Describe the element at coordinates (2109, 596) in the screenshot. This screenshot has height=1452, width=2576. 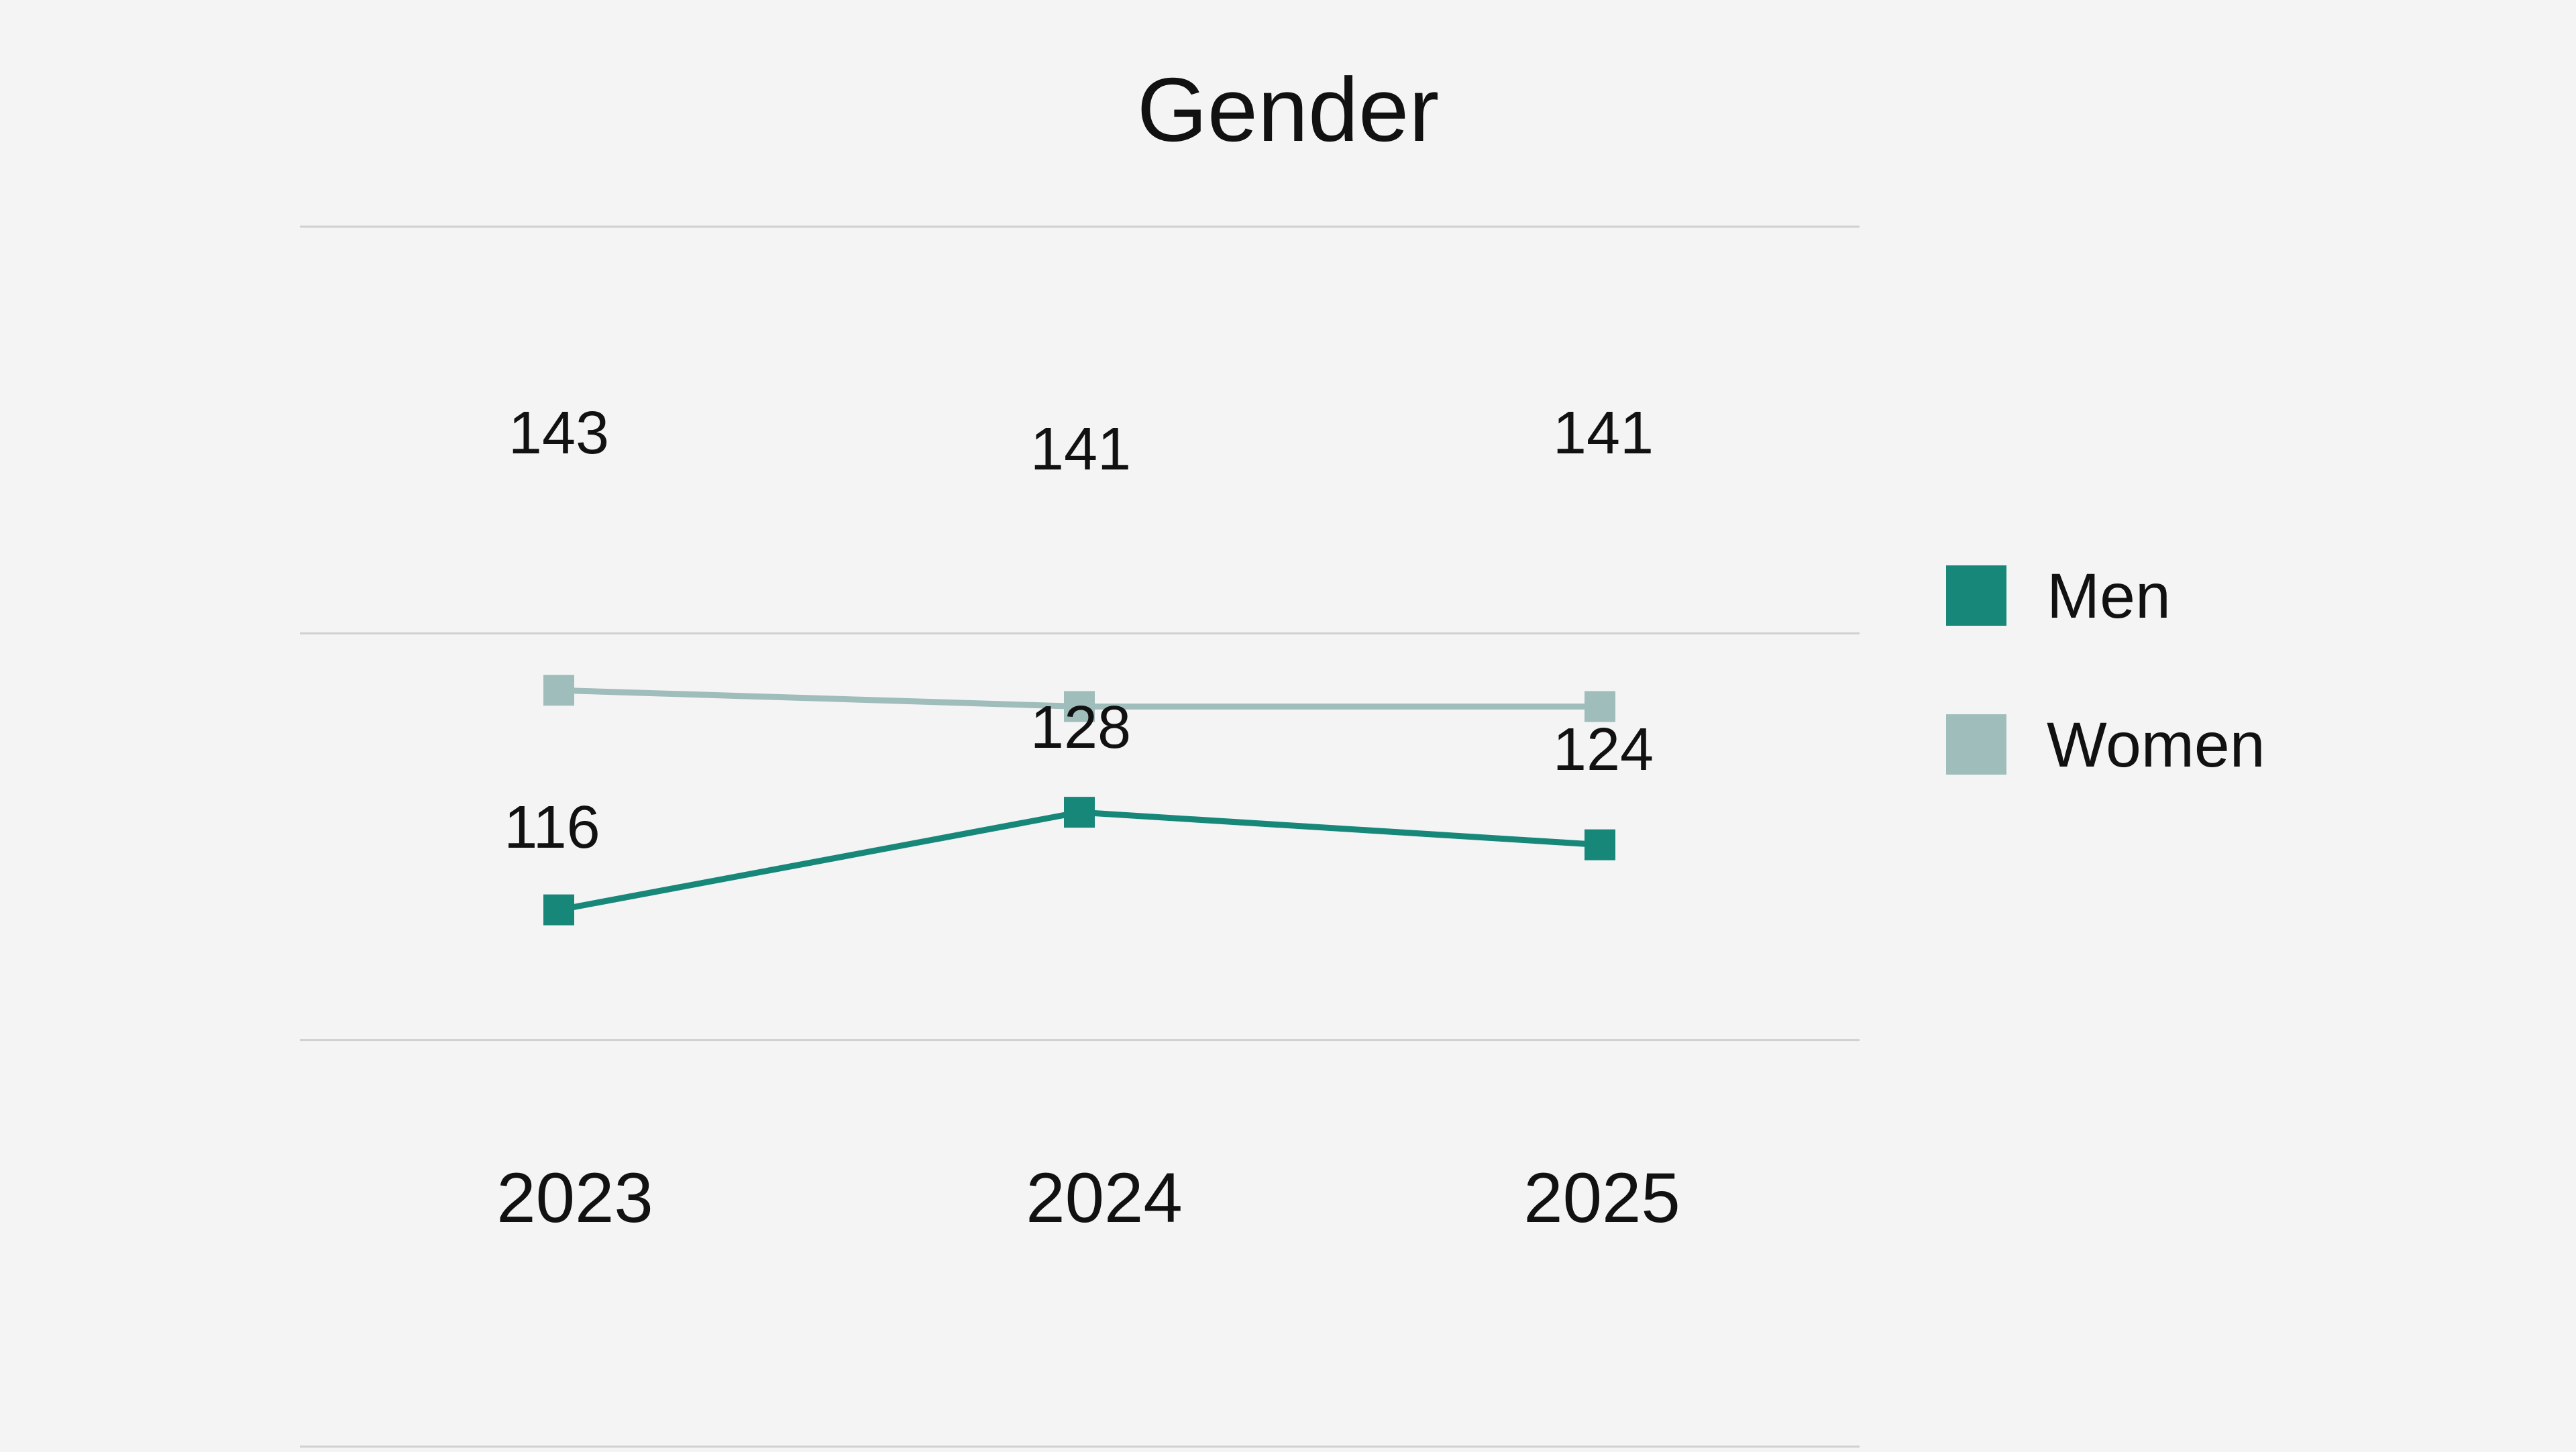
I see `legend-label-men: Men` at that location.